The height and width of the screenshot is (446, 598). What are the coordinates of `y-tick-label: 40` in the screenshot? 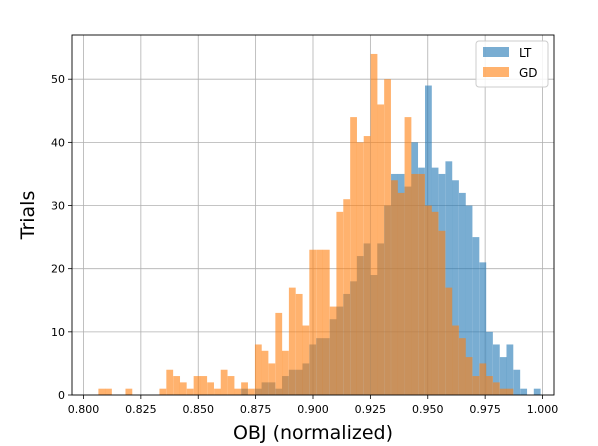 It's located at (58, 142).